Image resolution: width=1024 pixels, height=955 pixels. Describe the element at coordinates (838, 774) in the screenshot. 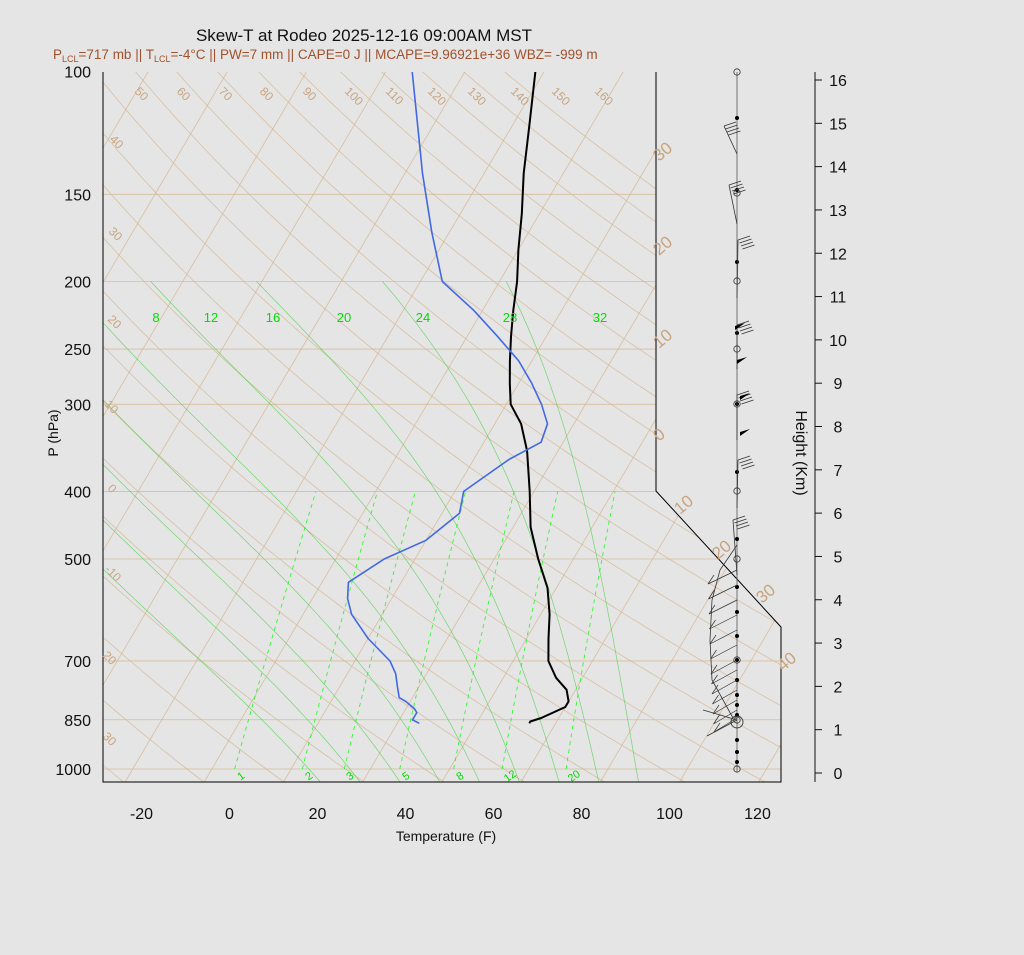

I see `height-tick-label: 0` at that location.